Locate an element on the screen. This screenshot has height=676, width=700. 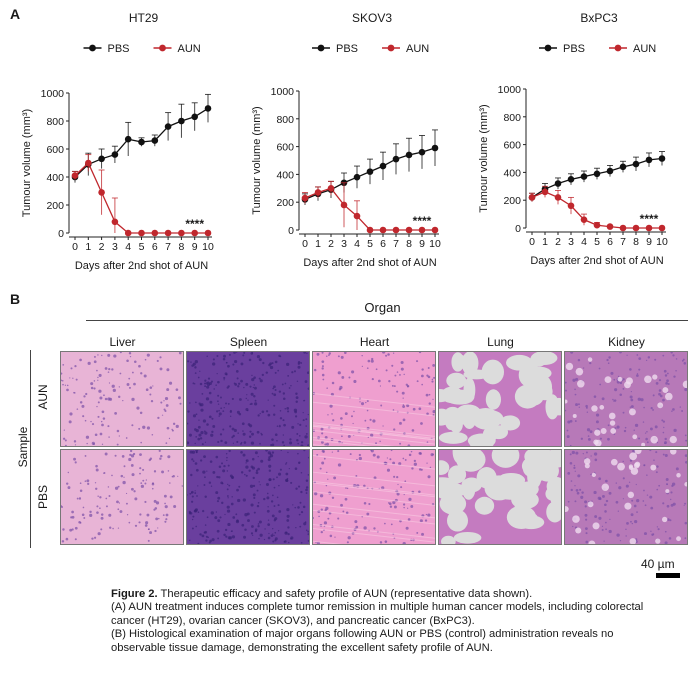
caption-title: Figure 2. is located at coordinates (134, 594).